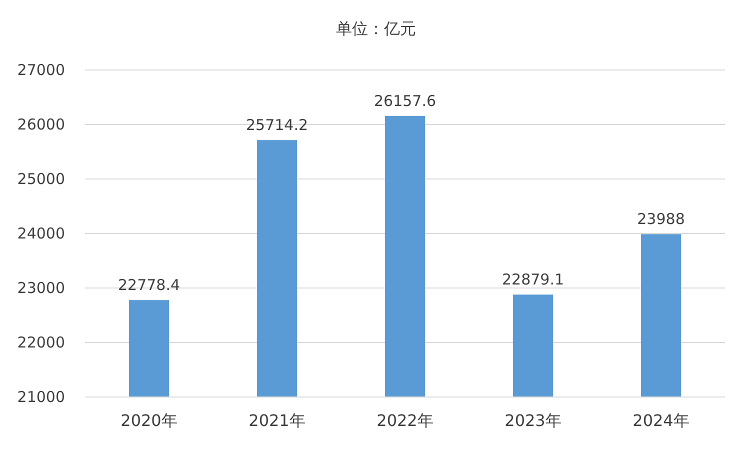  What do you see at coordinates (41, 179) in the screenshot?
I see `y-tick-label: 25000` at bounding box center [41, 179].